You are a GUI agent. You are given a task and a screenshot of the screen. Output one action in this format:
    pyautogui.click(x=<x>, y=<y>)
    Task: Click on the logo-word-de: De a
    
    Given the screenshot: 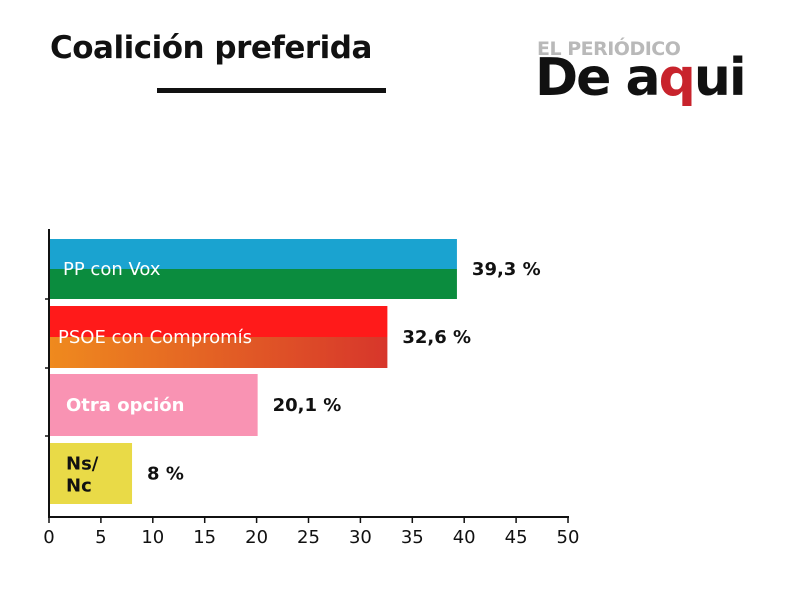 What is the action you would take?
    pyautogui.click(x=598, y=78)
    